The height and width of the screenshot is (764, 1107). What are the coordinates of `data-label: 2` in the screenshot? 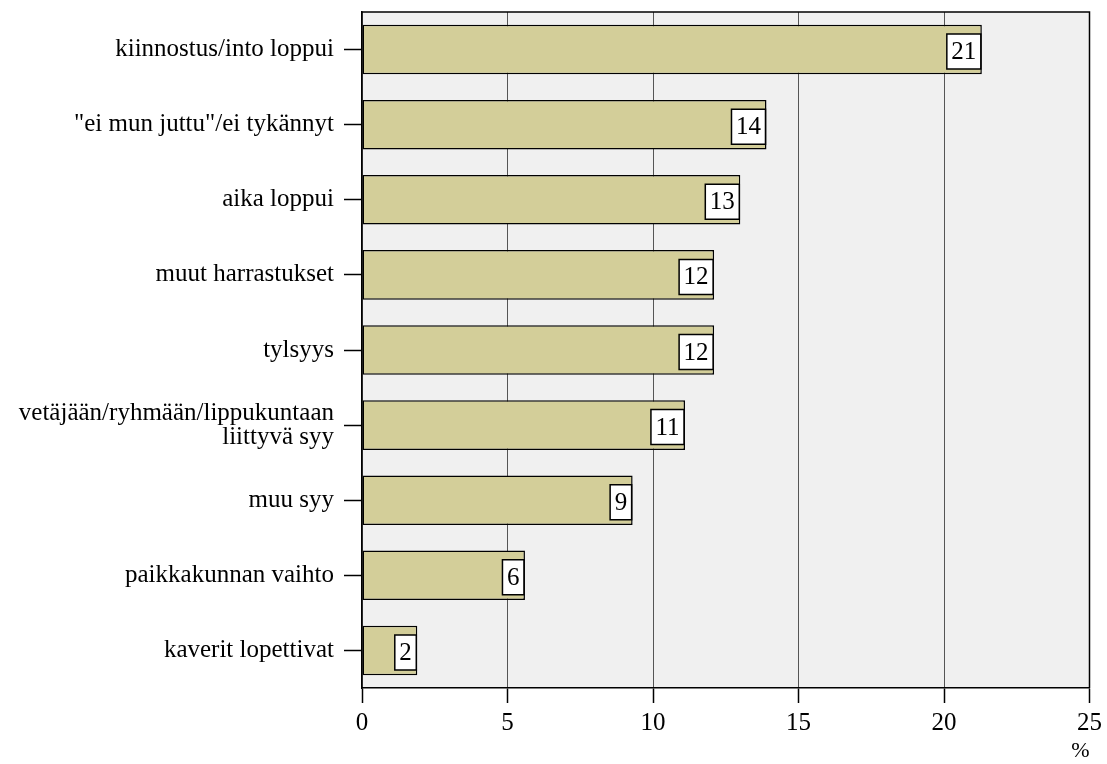 It's located at (405, 652).